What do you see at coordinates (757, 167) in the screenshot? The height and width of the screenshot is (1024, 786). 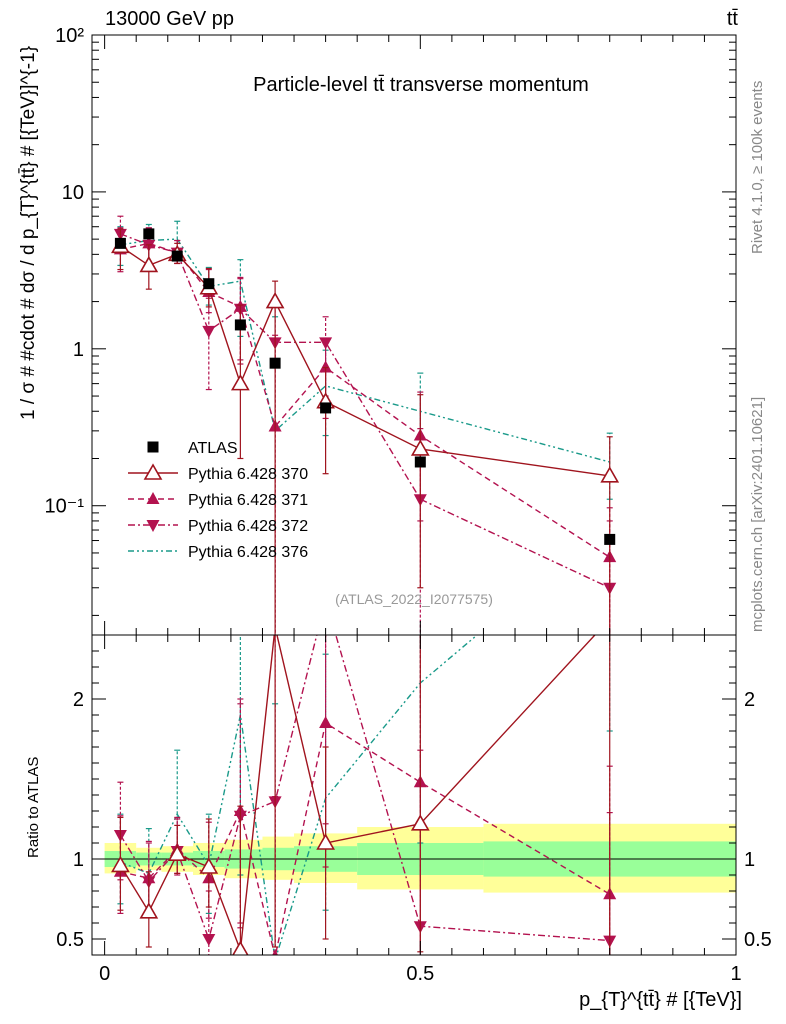 I see `rivet-label: Rivet 4.1.0, ≥ 100k events` at bounding box center [757, 167].